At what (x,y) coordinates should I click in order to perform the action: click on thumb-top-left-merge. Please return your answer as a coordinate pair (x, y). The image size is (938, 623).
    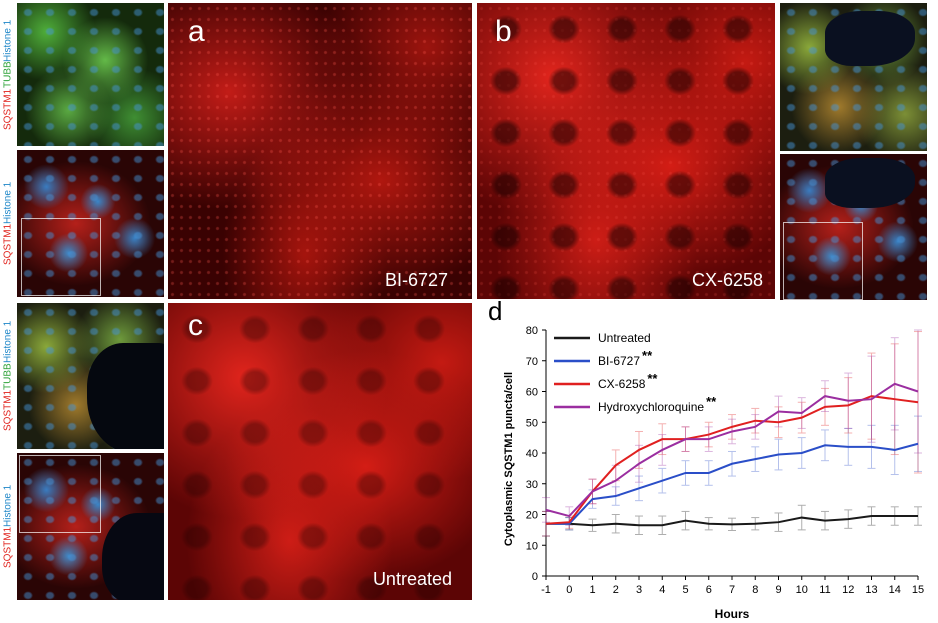
    Looking at the image, I should click on (90, 74).